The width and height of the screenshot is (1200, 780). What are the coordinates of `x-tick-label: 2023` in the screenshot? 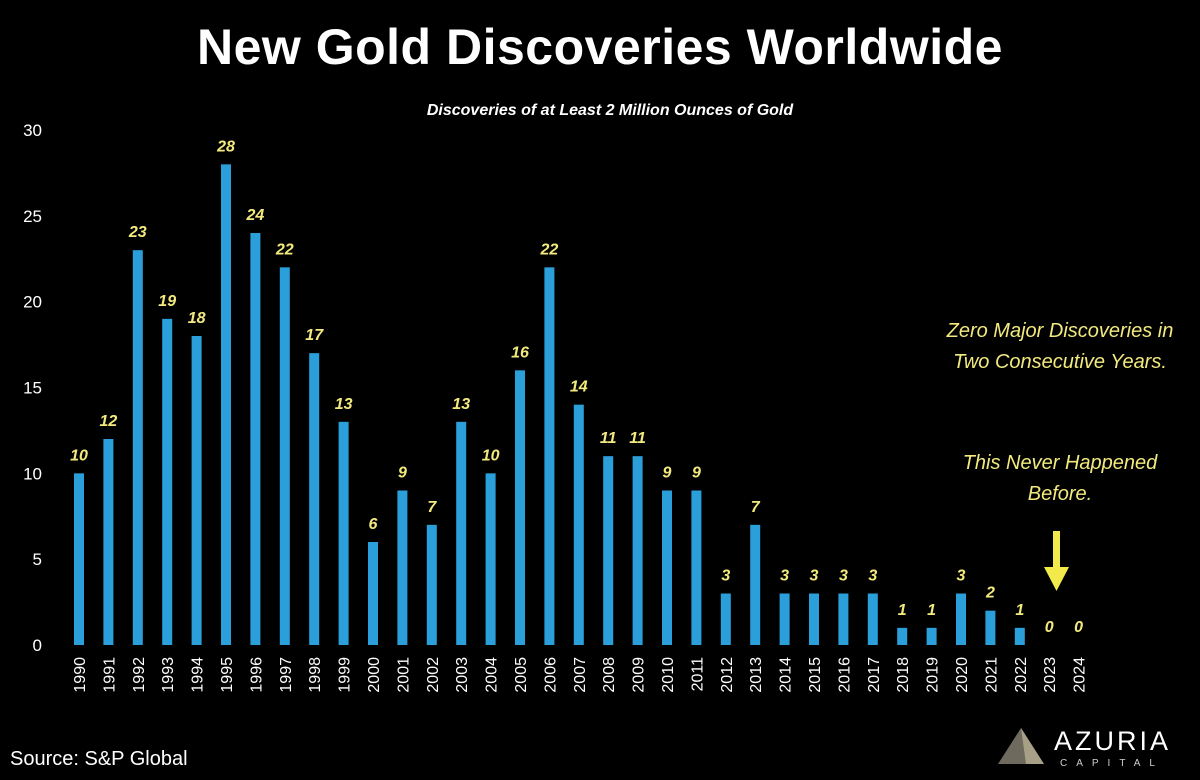 It's located at (1050, 675).